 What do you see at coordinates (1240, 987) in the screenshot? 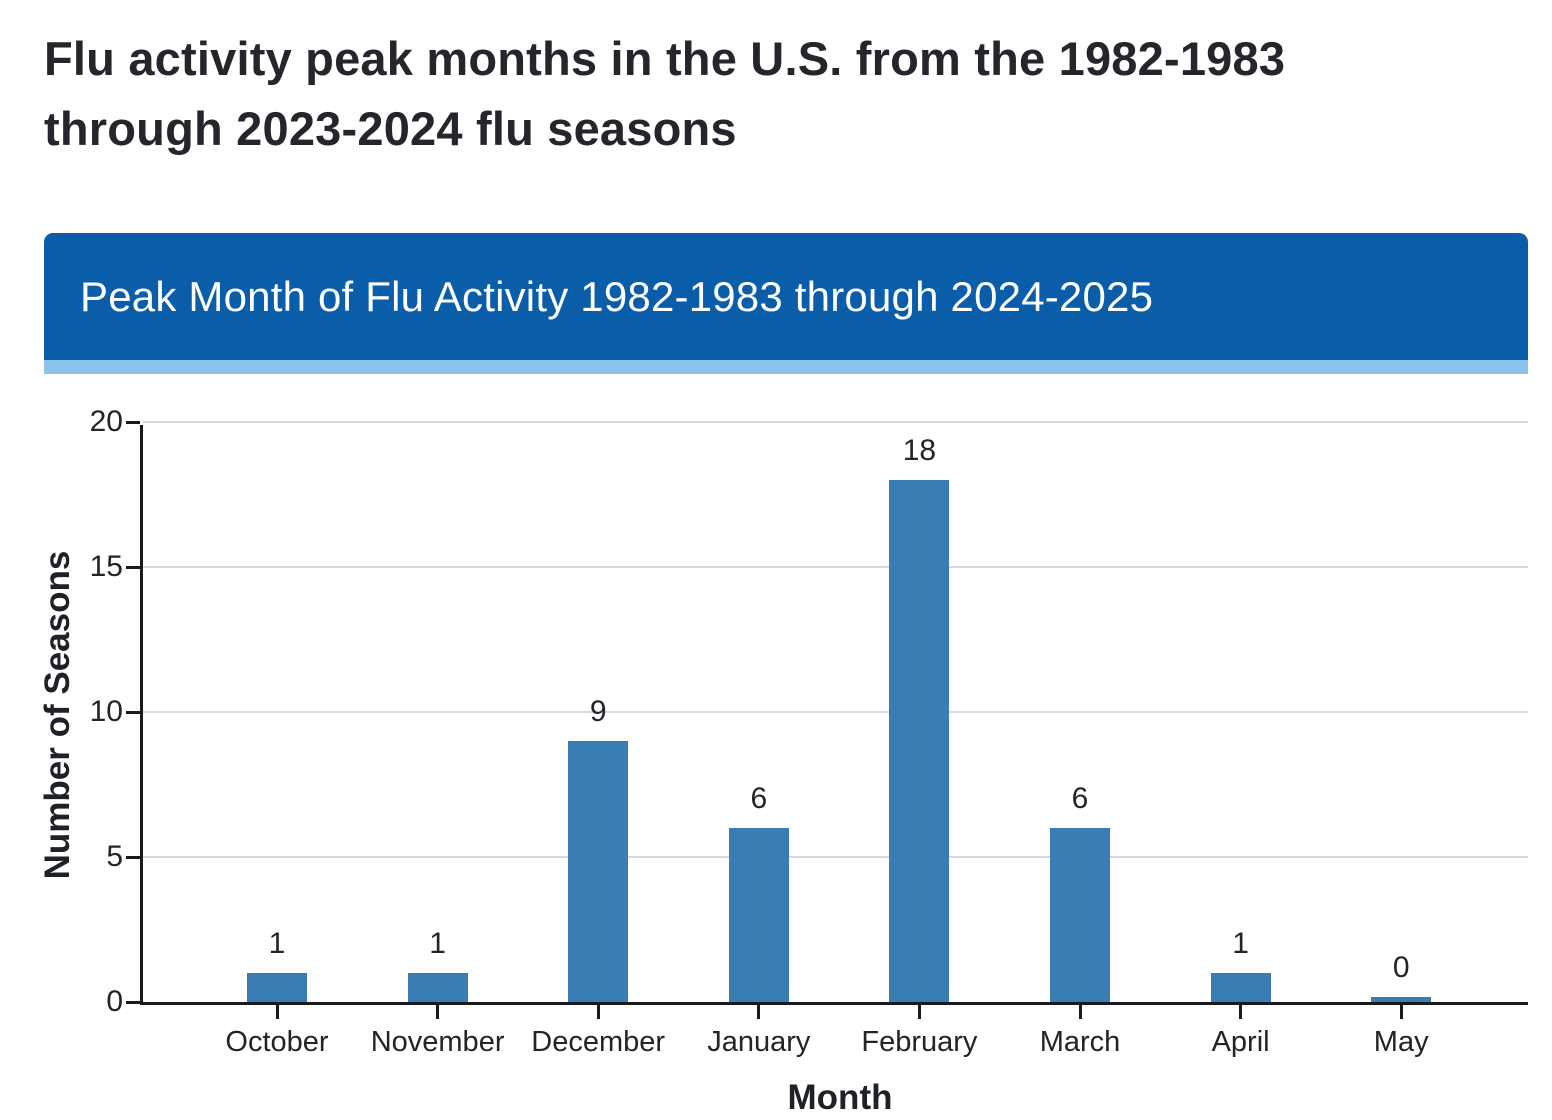
I see `bar-april` at bounding box center [1240, 987].